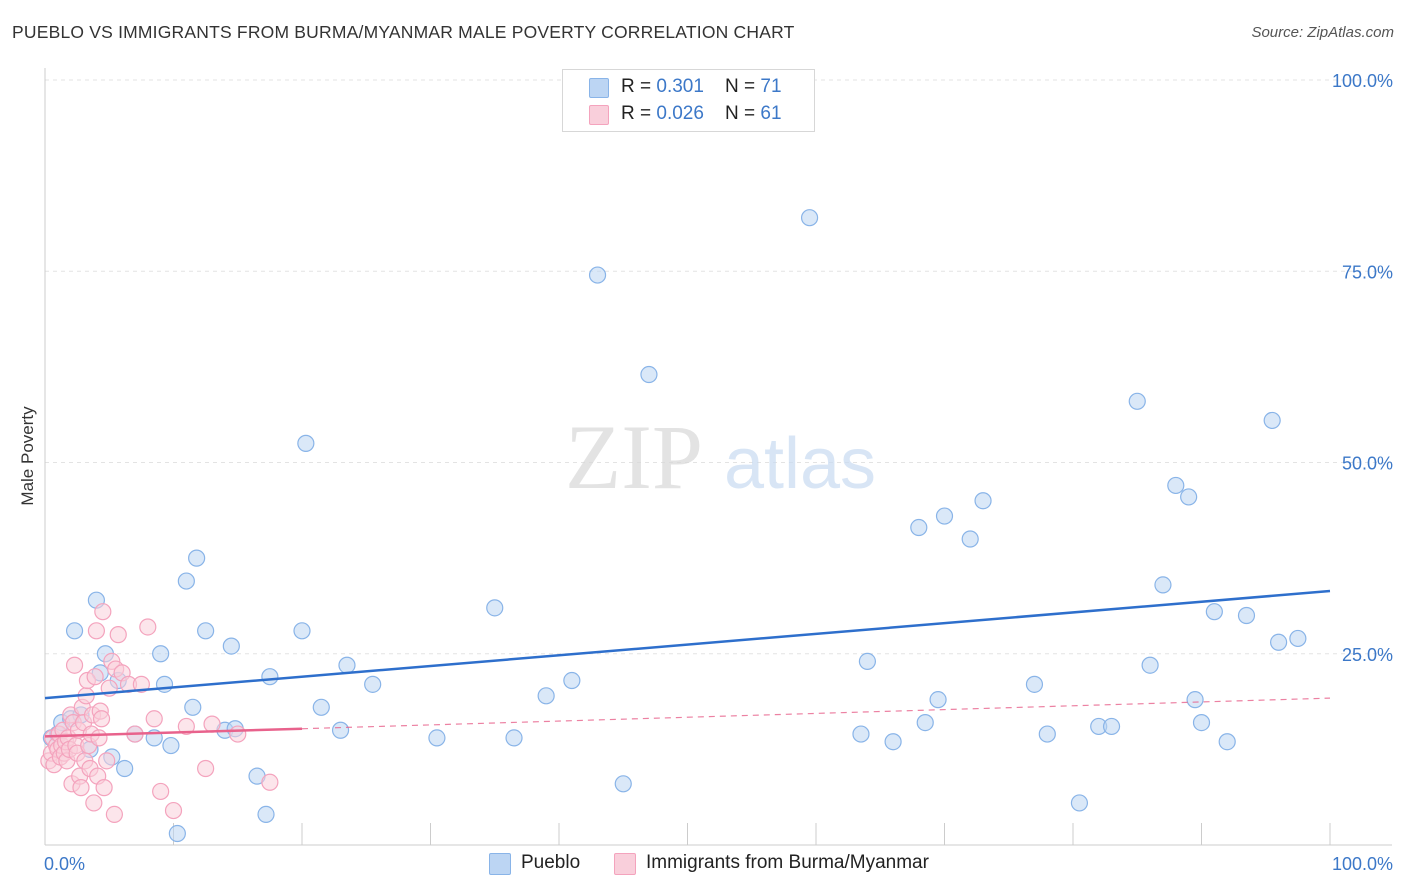 Image resolution: width=1406 pixels, height=892 pixels. I want to click on y-tick-label: 75.0%, so click(1367, 272).